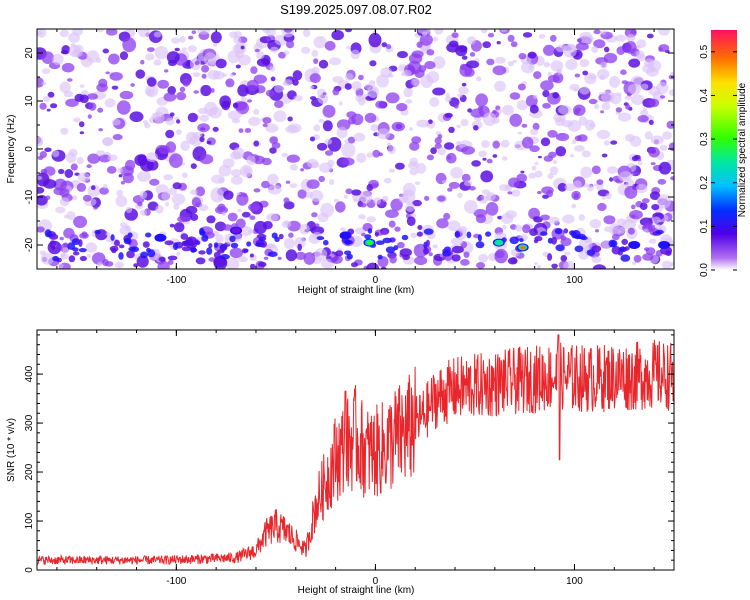 This screenshot has width=750, height=600. Describe the element at coordinates (29, 373) in the screenshot. I see `y-tick-label: 400` at that location.